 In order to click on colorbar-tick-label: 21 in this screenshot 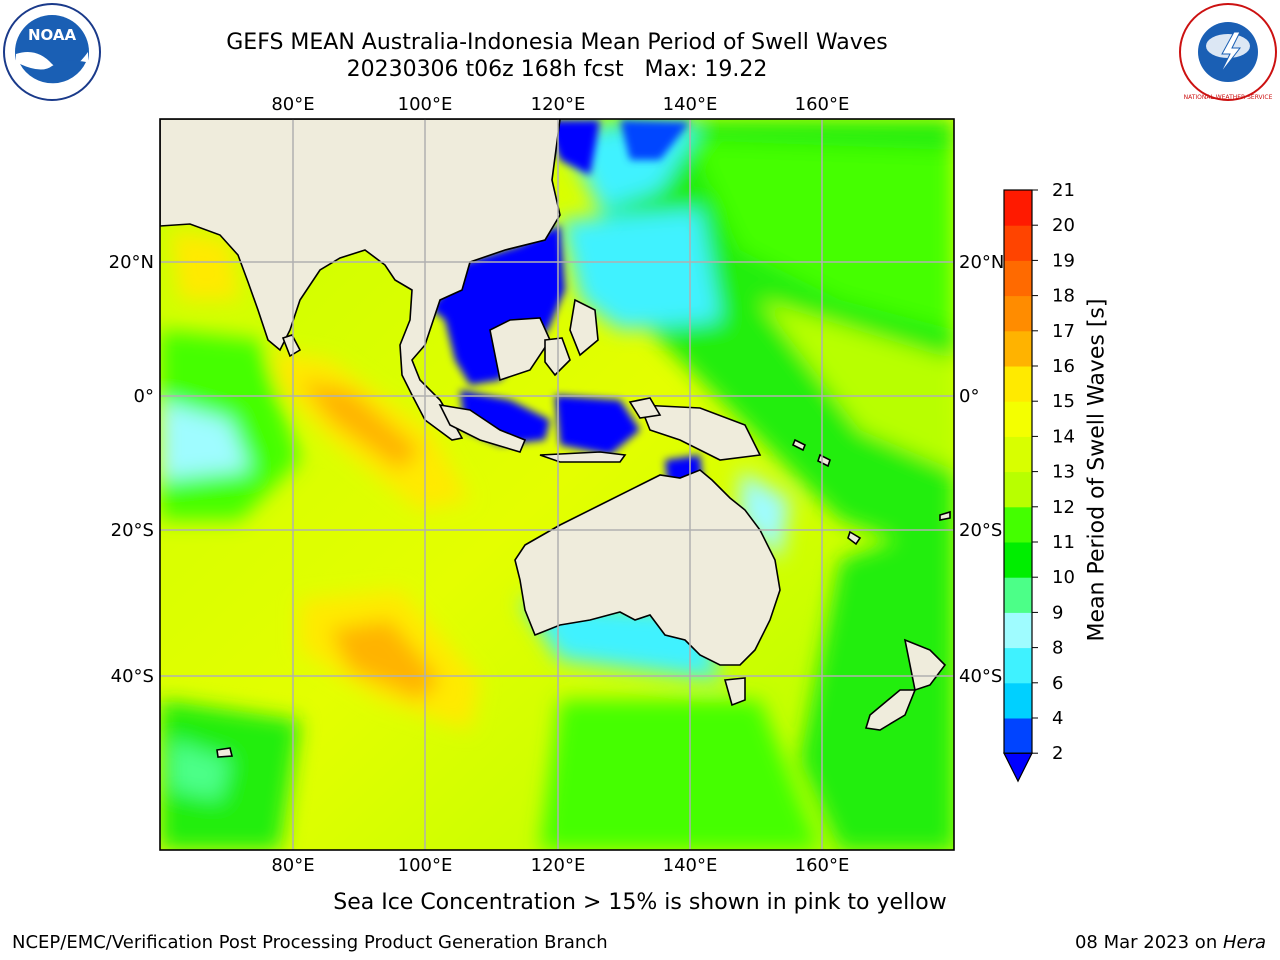, I will do `click(1063, 190)`.